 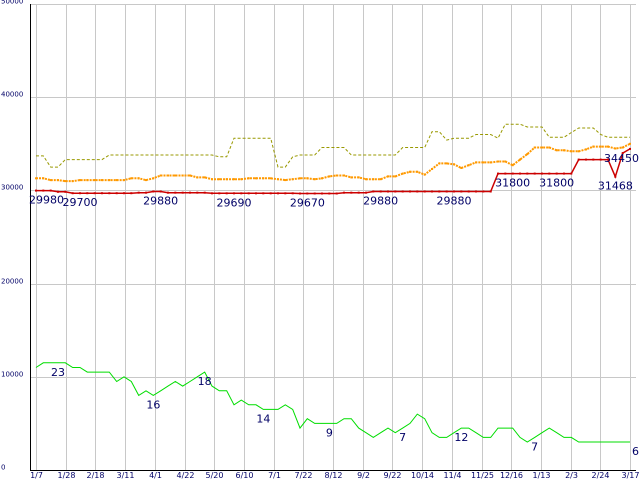 What do you see at coordinates (631, 475) in the screenshot?
I see `x-tick-label: 3/17` at bounding box center [631, 475].